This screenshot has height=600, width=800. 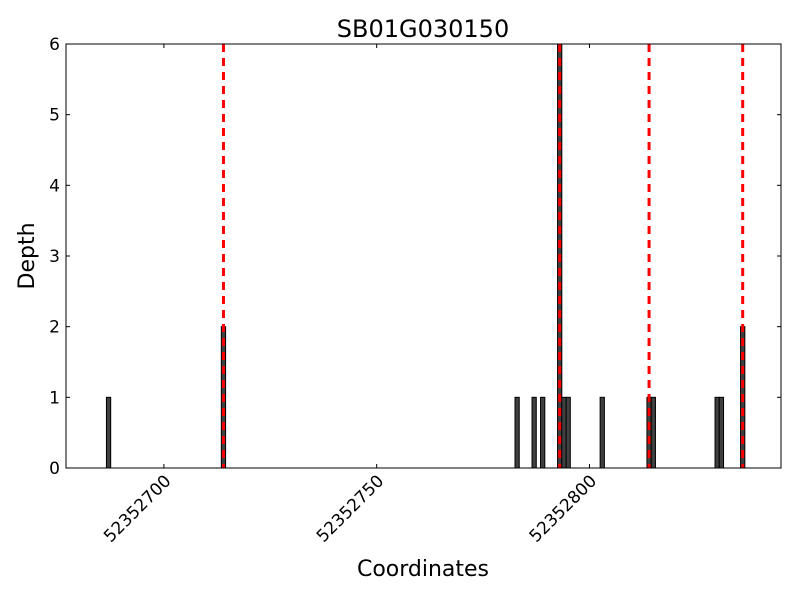 What do you see at coordinates (54, 45) in the screenshot?
I see `y-tick-label: 6` at bounding box center [54, 45].